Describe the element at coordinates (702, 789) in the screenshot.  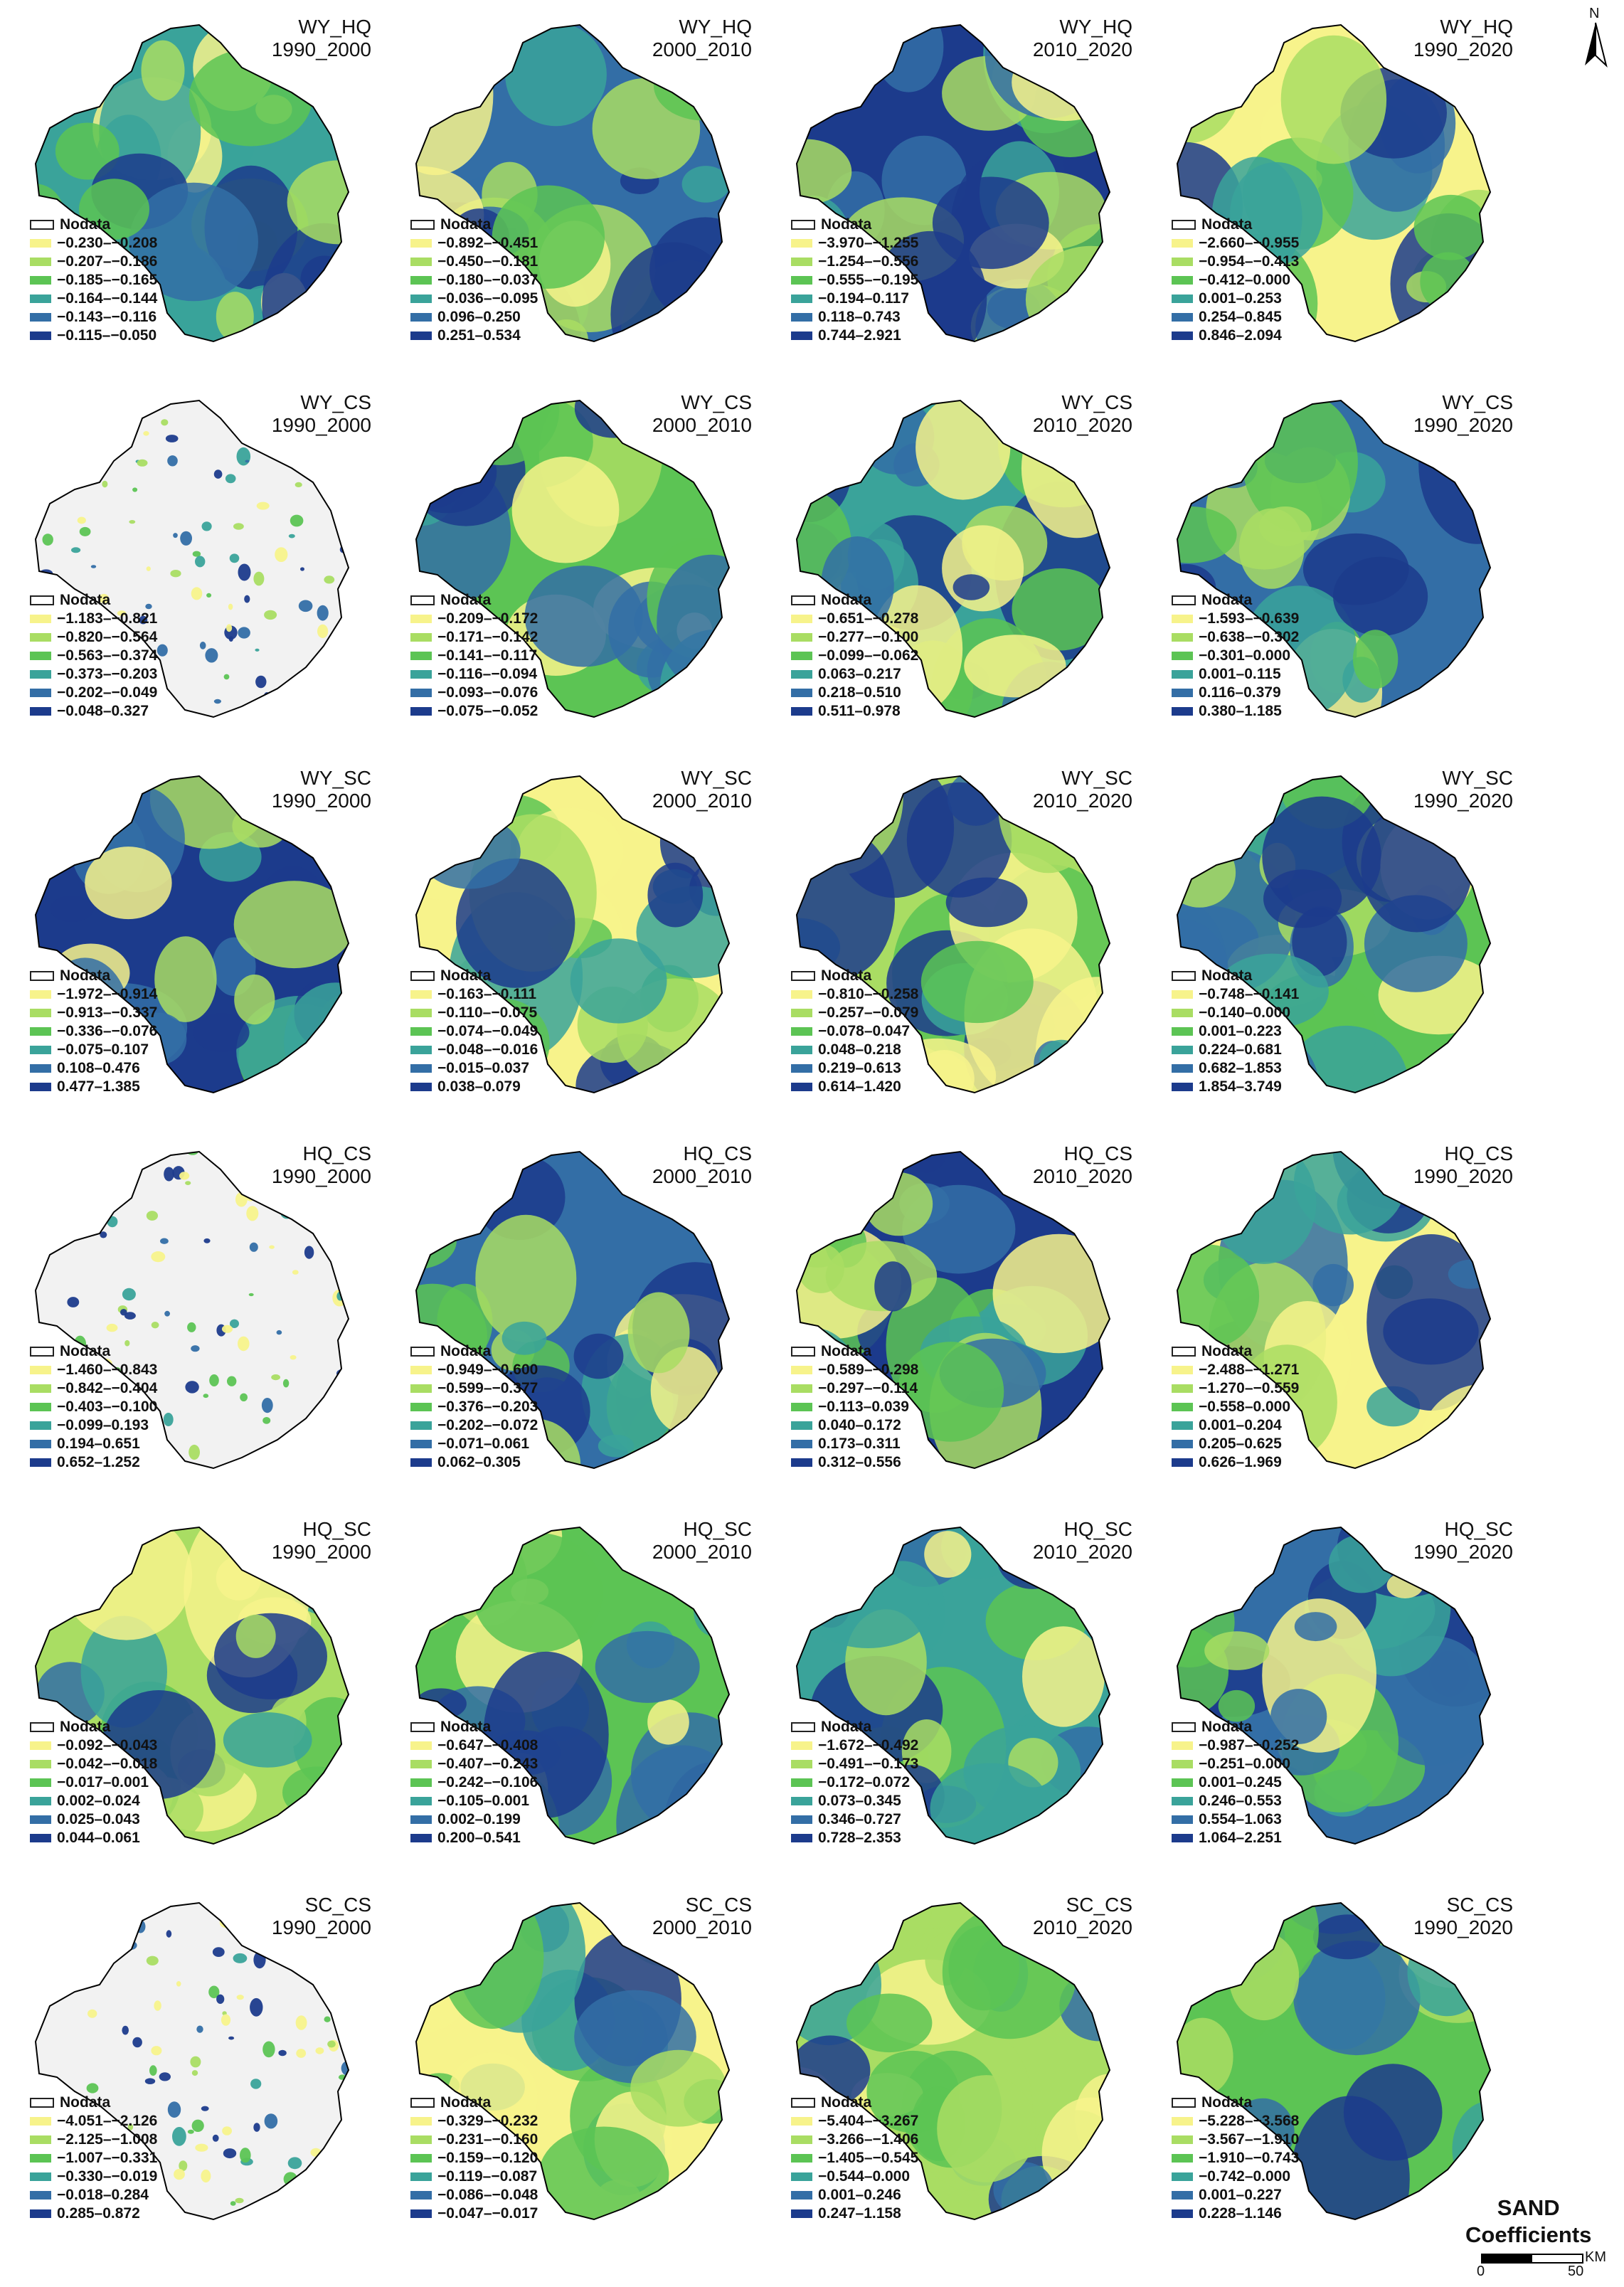
I see `panel-title: WY_SC 2000_2010` at that location.